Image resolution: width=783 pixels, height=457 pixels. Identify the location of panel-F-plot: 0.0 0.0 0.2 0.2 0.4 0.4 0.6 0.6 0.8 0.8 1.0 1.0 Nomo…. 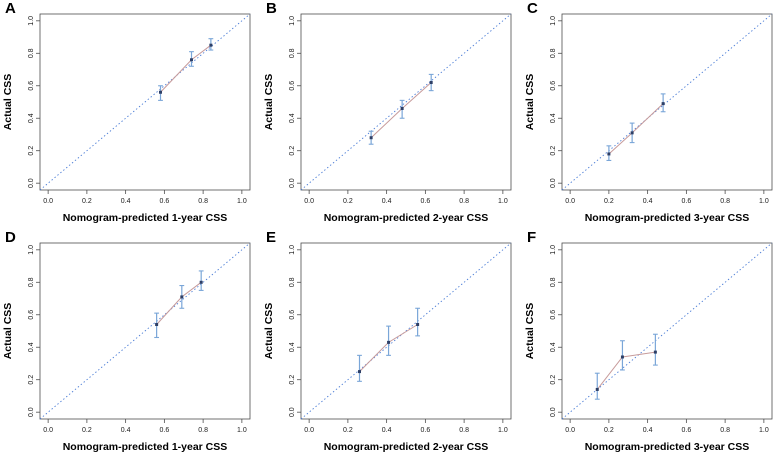
(648, 347).